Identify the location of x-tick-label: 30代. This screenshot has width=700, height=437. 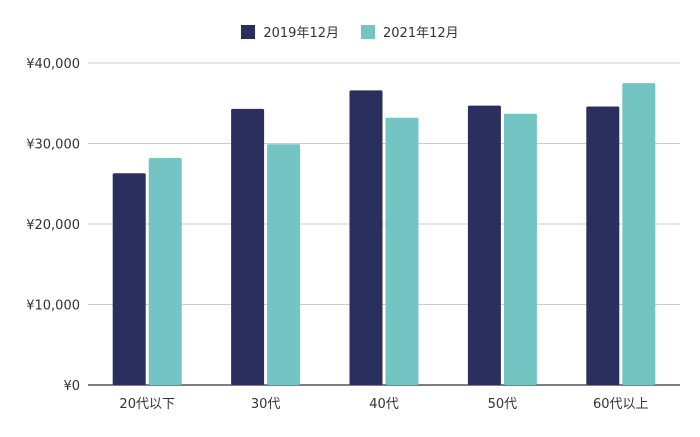
(266, 404).